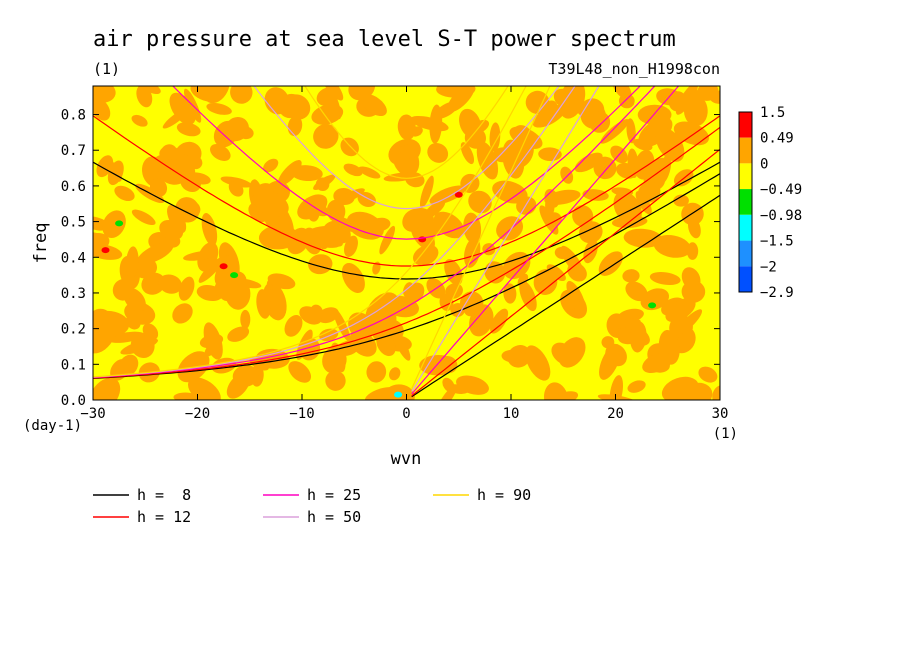  What do you see at coordinates (781, 216) in the screenshot?
I see `colorbar-label: −0.98` at bounding box center [781, 216].